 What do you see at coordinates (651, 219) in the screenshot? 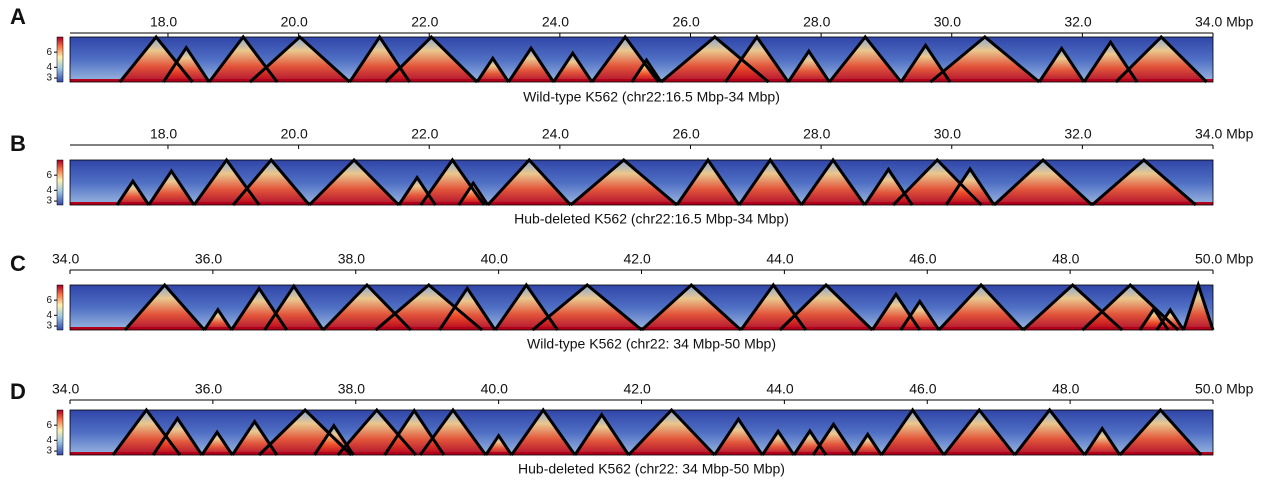
I see `panel-caption: Hub-deleted K562 (chr22:16.5 Mbp-34 Mbp)` at bounding box center [651, 219].